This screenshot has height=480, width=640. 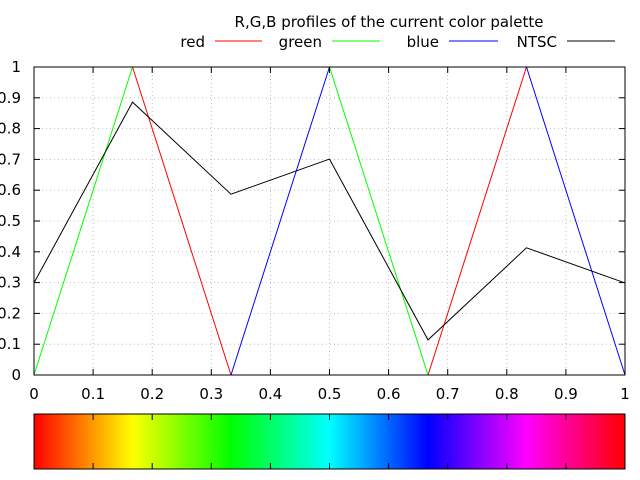 I want to click on x-tick-label: 0.7, so click(x=448, y=394).